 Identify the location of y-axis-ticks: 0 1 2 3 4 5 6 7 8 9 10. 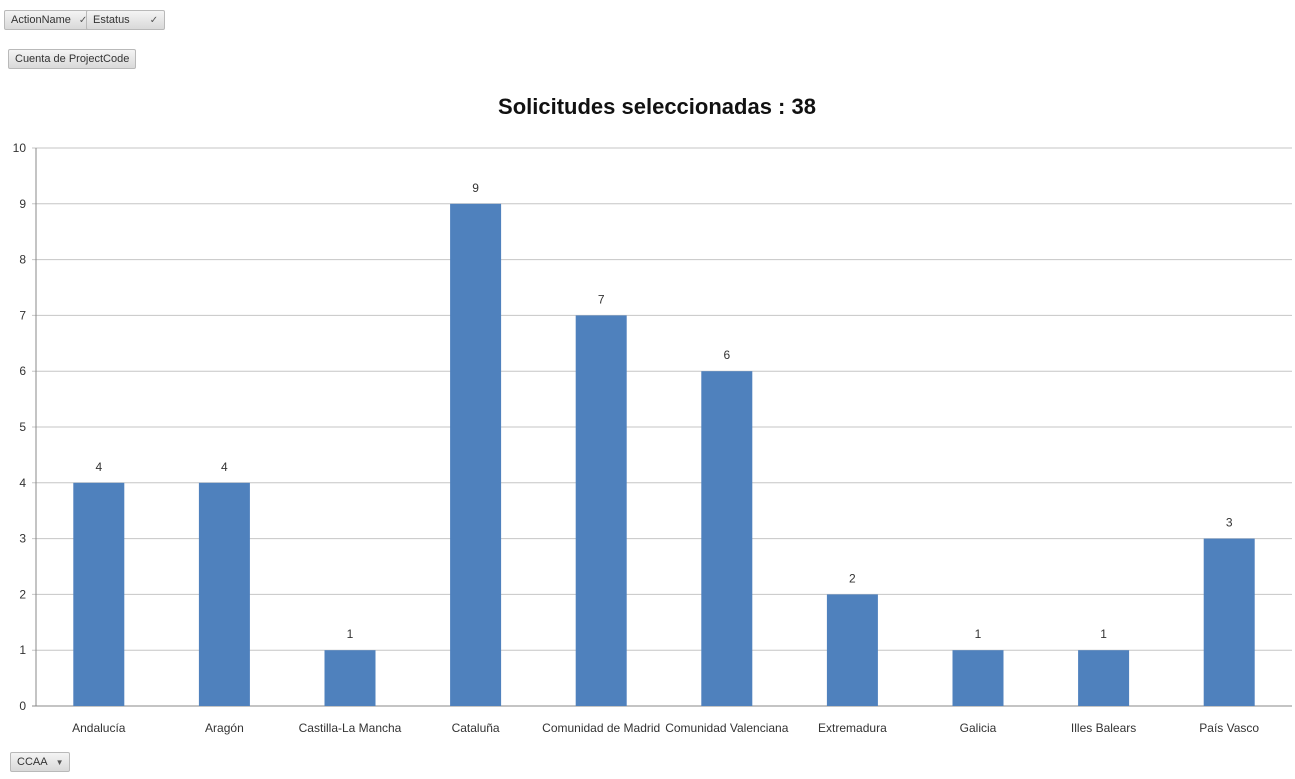
(20, 427).